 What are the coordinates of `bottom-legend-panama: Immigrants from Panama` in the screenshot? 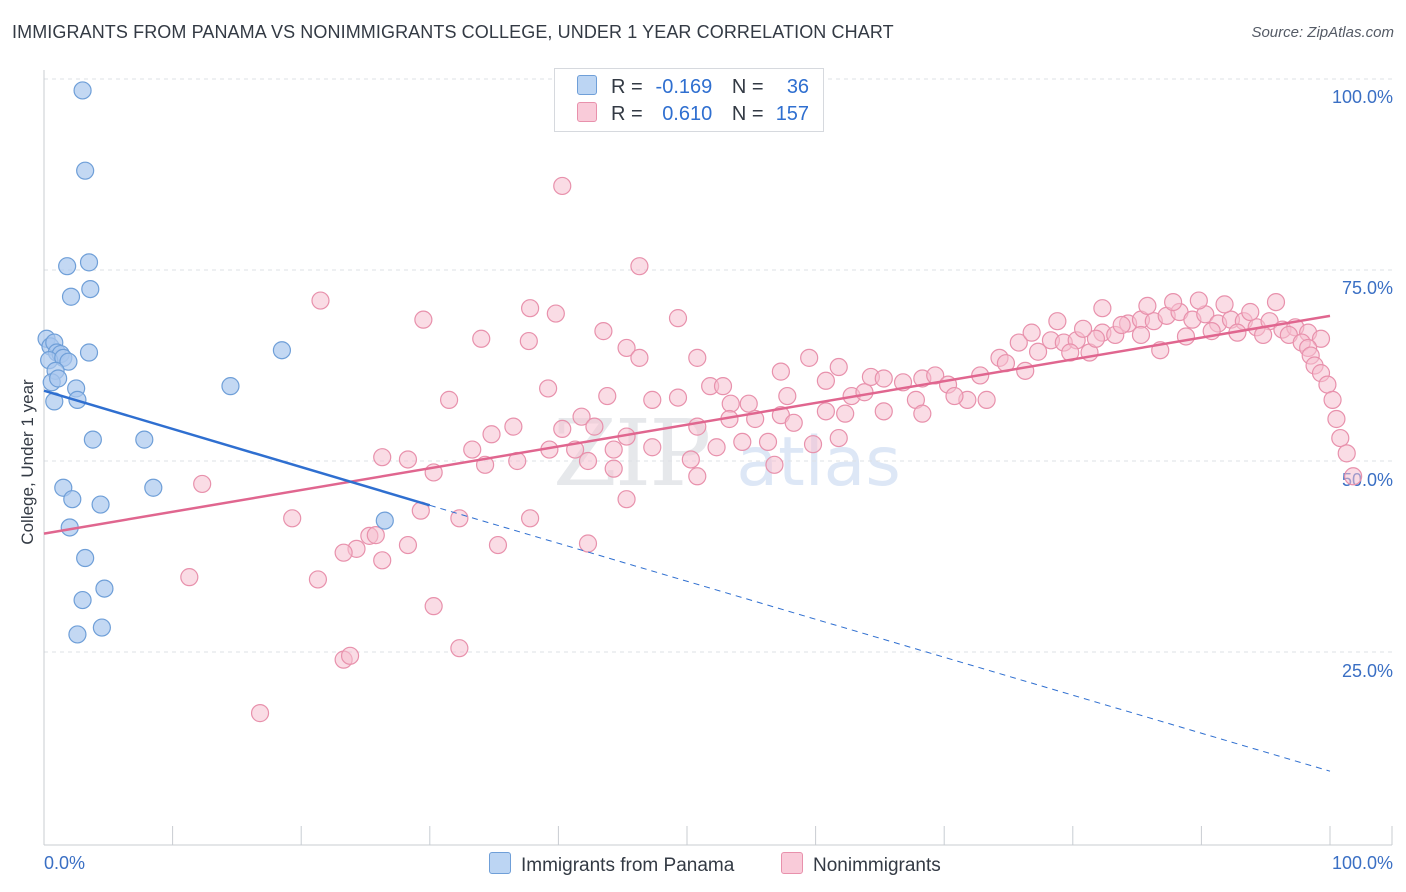 It's located at (611, 864).